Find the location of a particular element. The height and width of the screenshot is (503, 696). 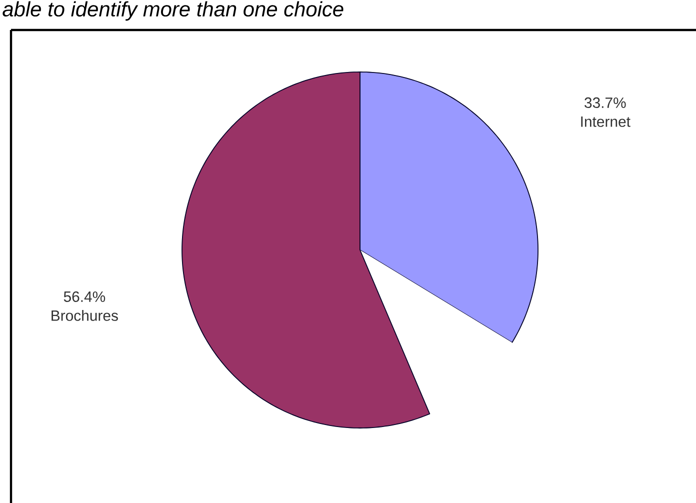

slice-label: Brochures is located at coordinates (85, 315).